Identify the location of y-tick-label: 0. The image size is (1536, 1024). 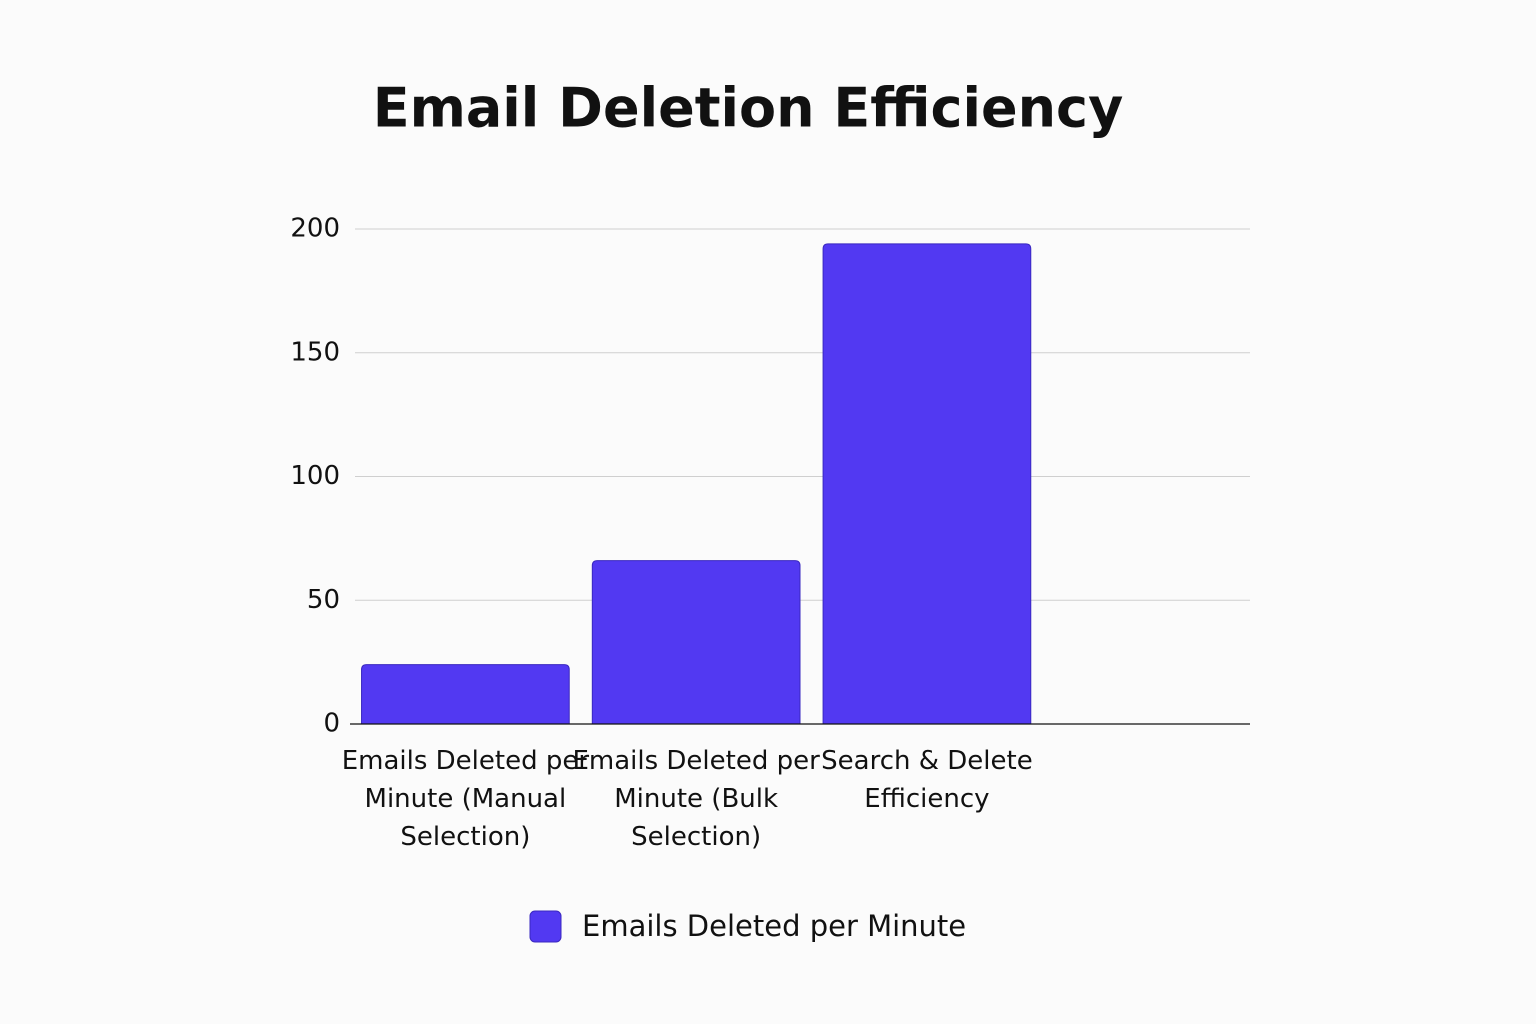
(331, 724).